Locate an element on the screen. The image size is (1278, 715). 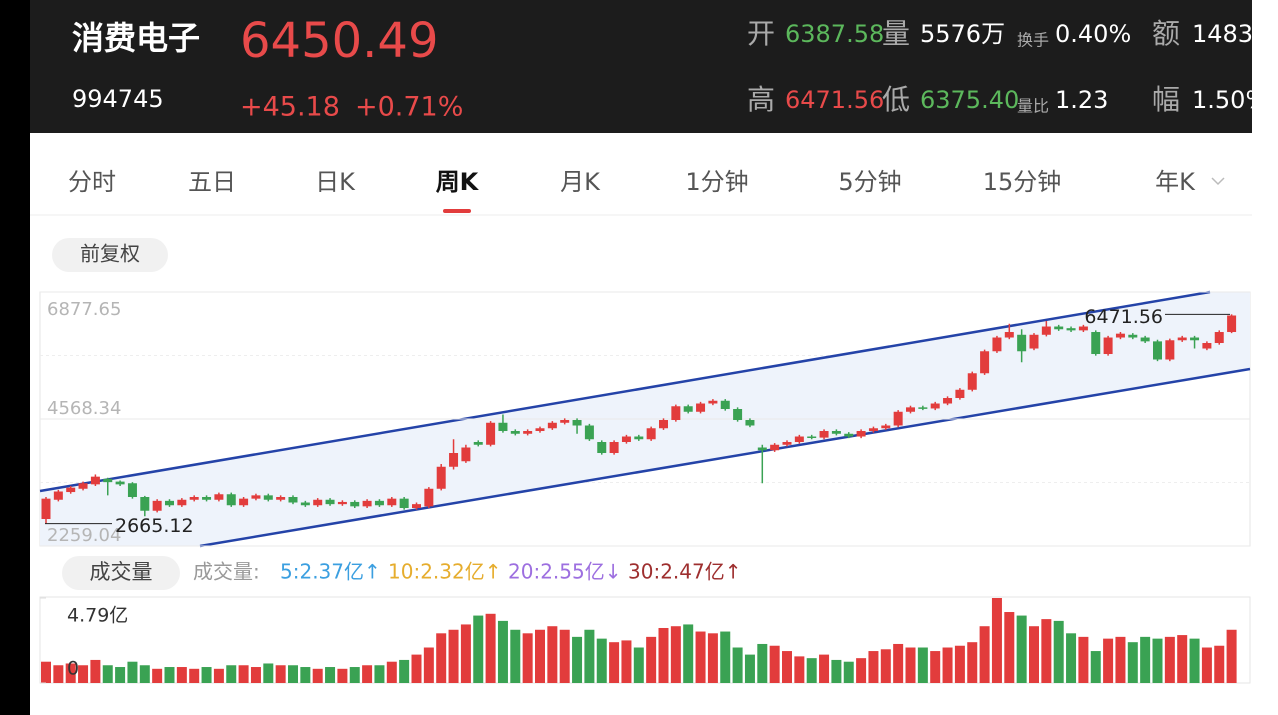
stat-value: 1.23 is located at coordinates (1081, 100).